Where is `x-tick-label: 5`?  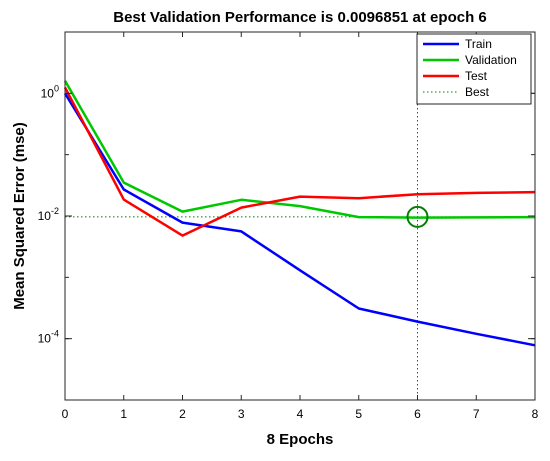
x-tick-label: 5 is located at coordinates (358, 414).